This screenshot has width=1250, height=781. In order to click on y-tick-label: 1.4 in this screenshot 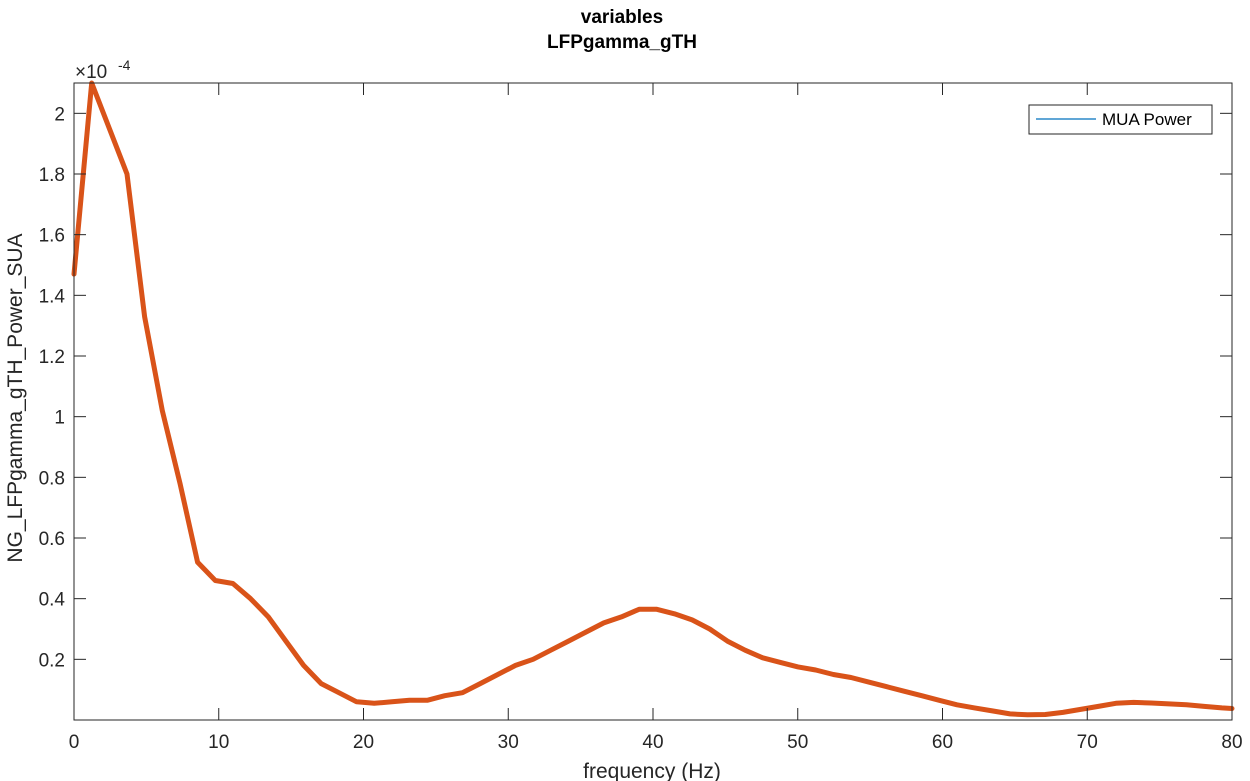, I will do `click(52, 296)`.